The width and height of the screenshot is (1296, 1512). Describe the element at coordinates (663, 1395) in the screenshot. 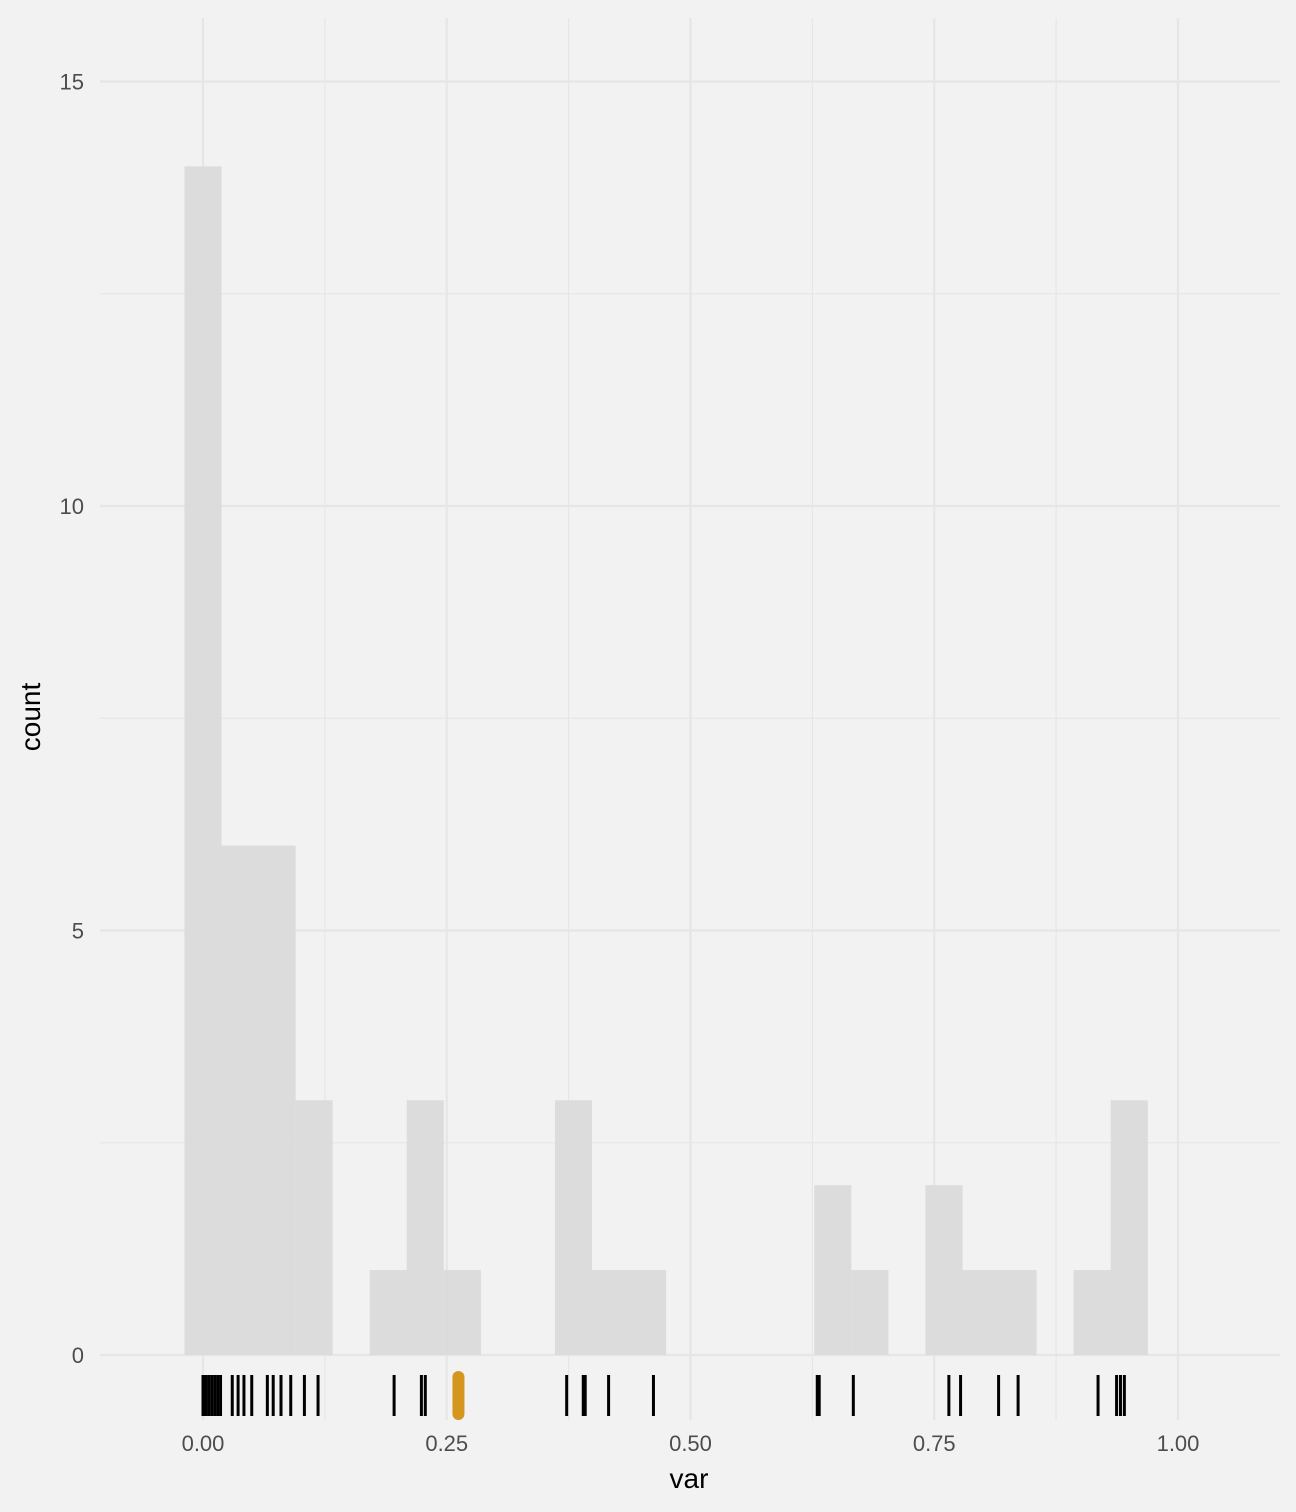

I see `rug-marks` at that location.